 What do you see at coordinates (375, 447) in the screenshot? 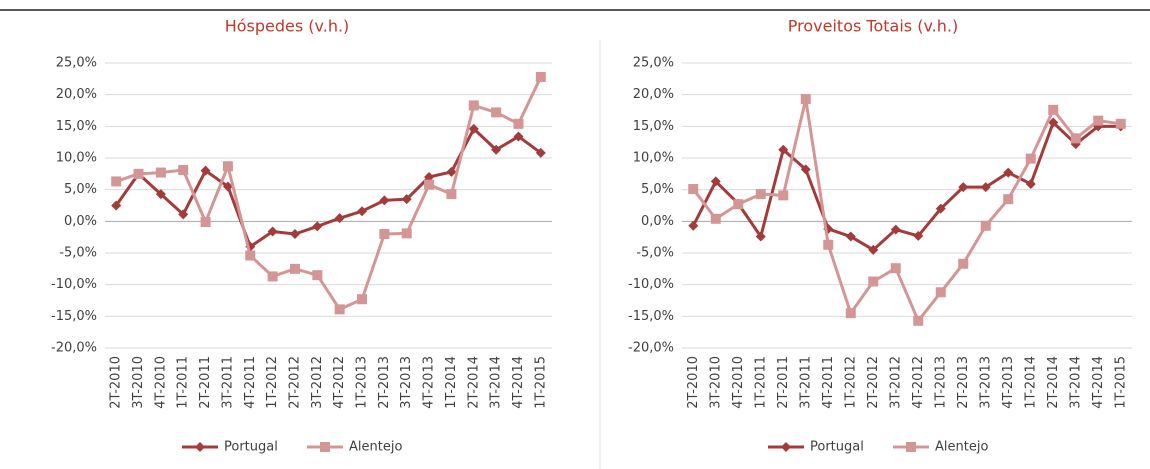
I see `legend-label: Alentejo` at bounding box center [375, 447].